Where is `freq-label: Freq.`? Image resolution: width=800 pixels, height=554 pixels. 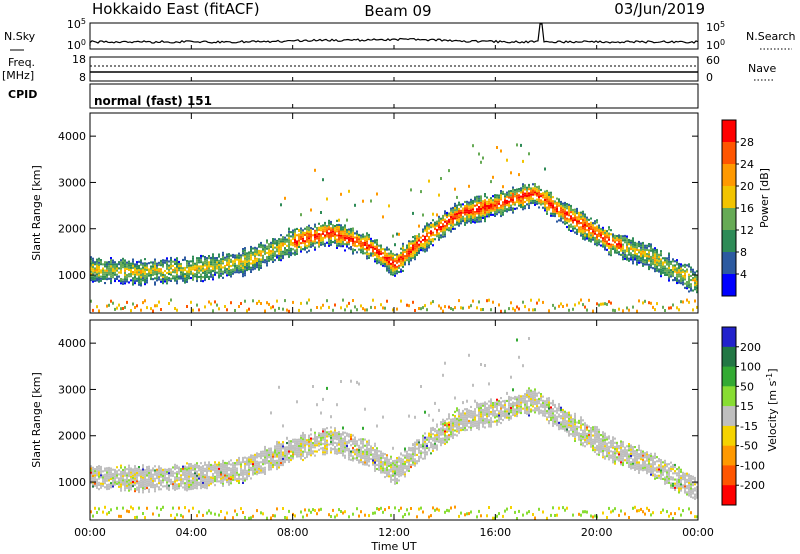
freq-label: Freq. is located at coordinates (21, 62).